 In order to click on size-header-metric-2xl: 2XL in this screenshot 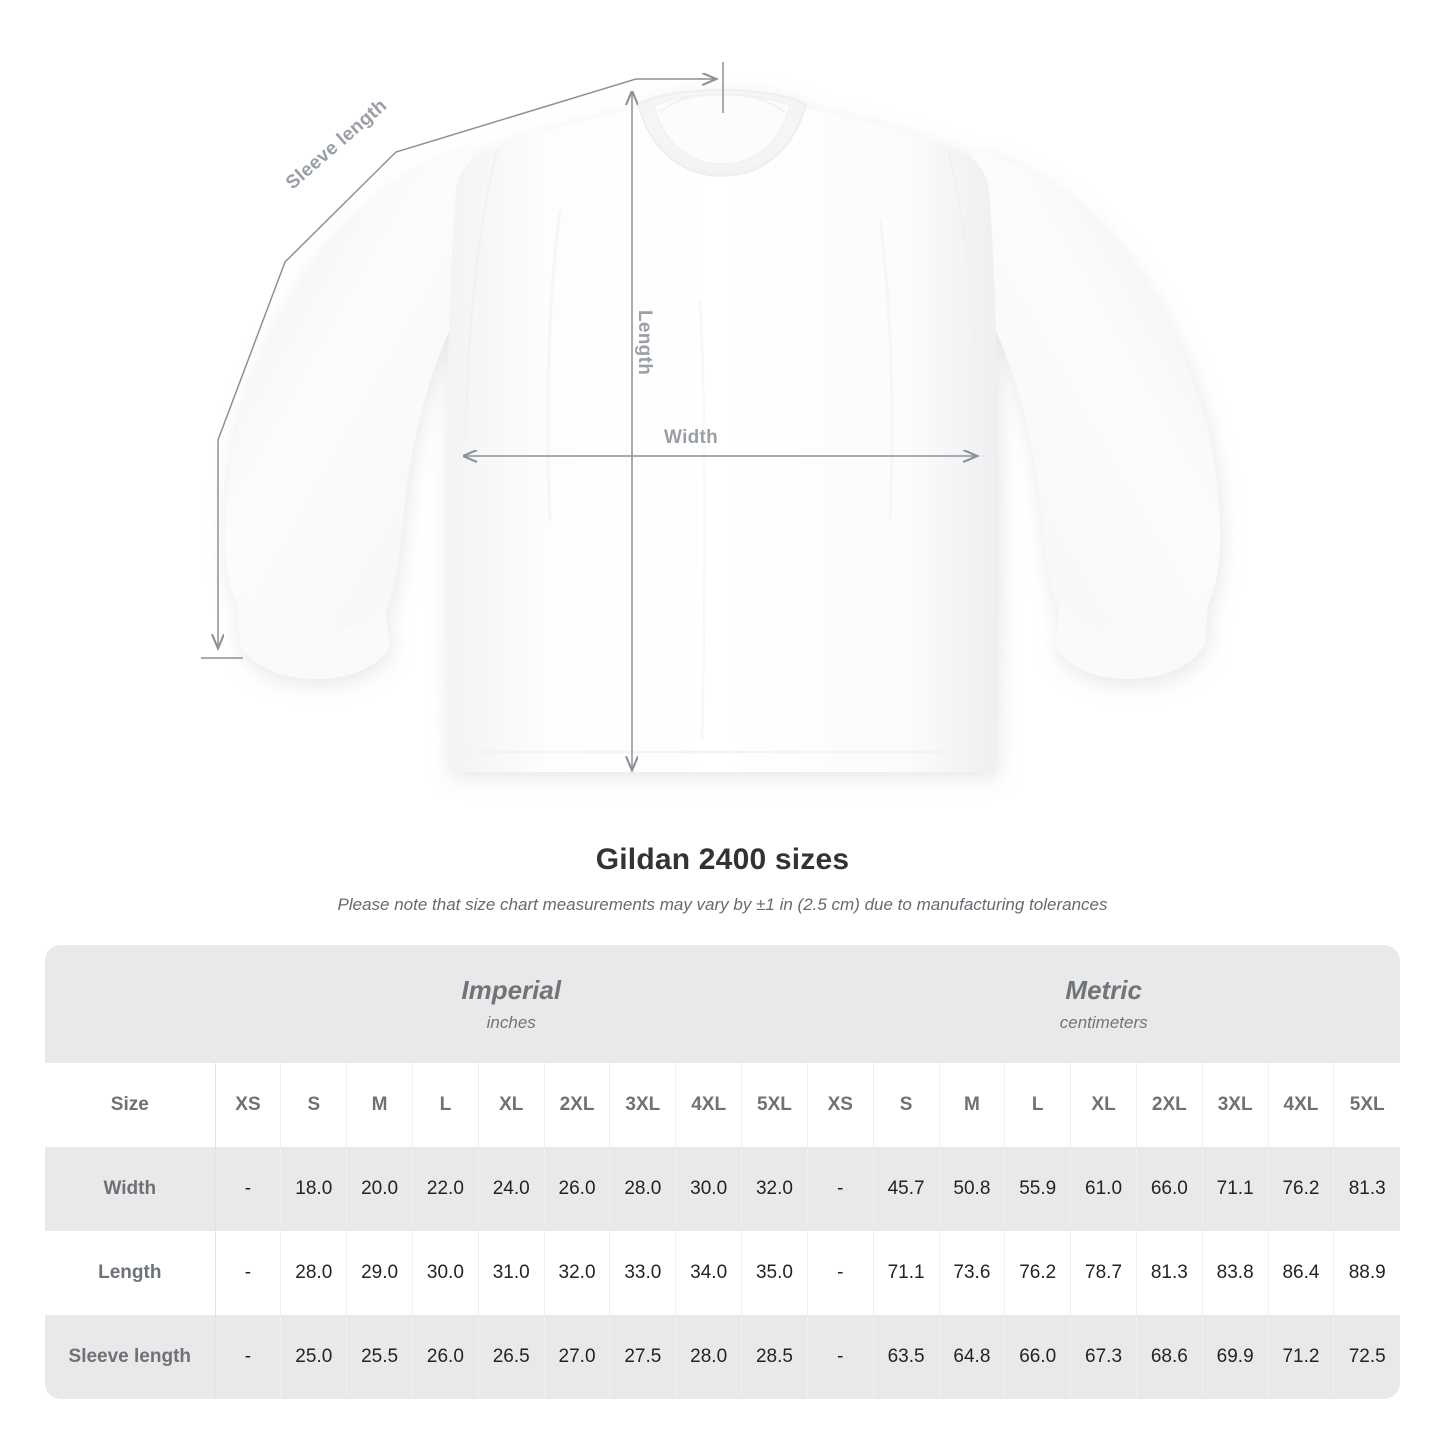, I will do `click(1169, 1105)`.